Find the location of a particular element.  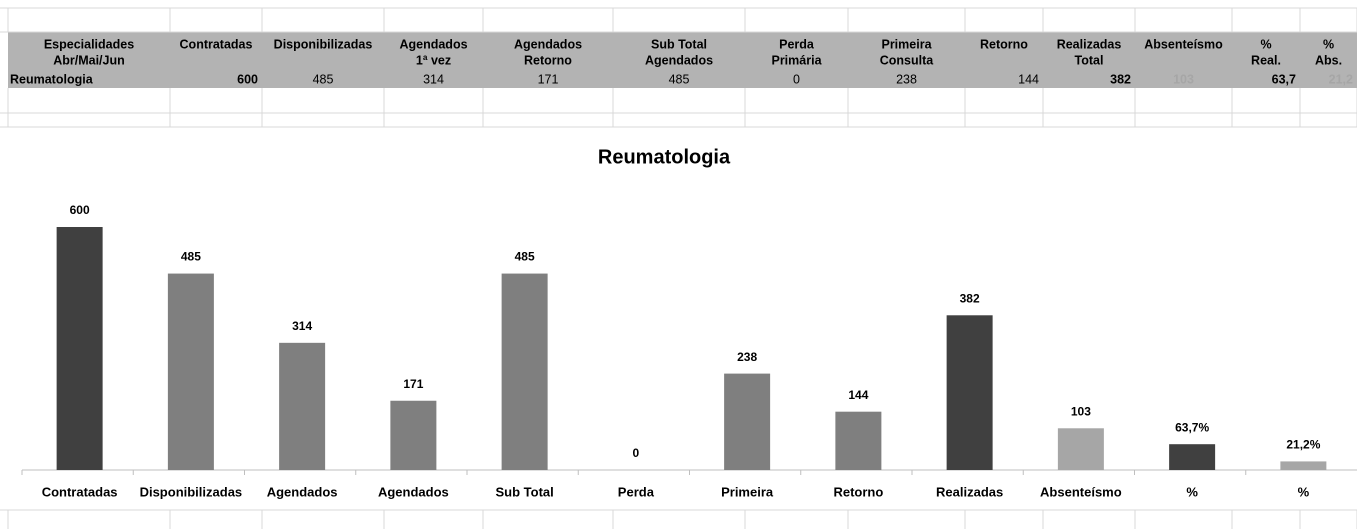

x-tick-label: Contratadas is located at coordinates (80, 491).